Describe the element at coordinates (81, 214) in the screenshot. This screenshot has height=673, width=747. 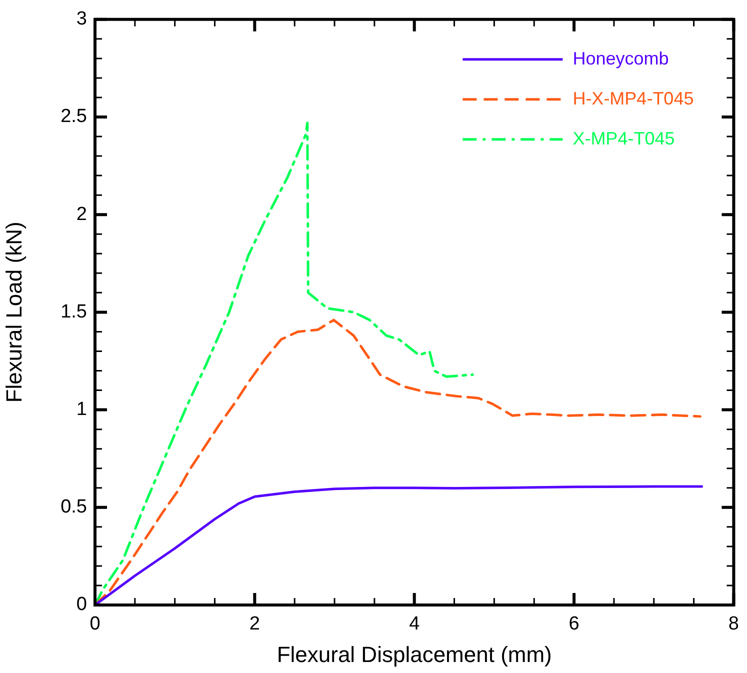
I see `y-tick-label: 2` at that location.